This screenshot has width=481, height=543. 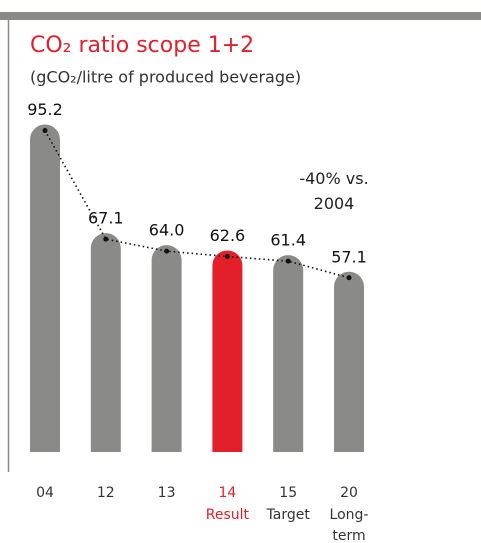 What do you see at coordinates (227, 493) in the screenshot?
I see `x-tick-label: 14` at bounding box center [227, 493].